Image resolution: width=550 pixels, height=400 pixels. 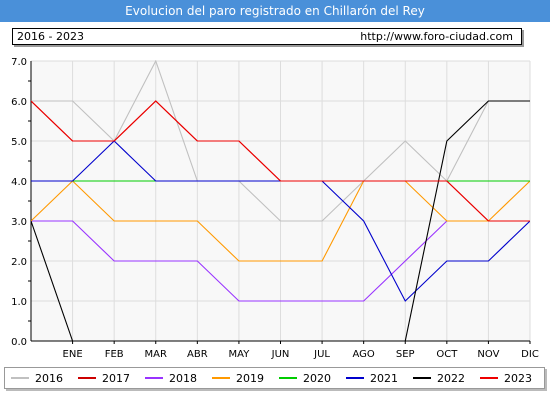 I want to click on legend-item-2018: 2018, so click(x=172, y=378).